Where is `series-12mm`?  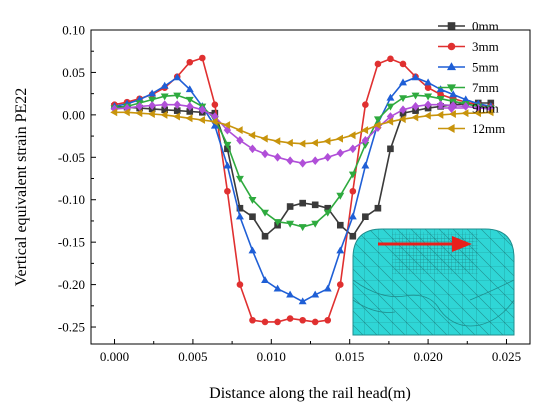
series-12mm is located at coordinates (302, 128).